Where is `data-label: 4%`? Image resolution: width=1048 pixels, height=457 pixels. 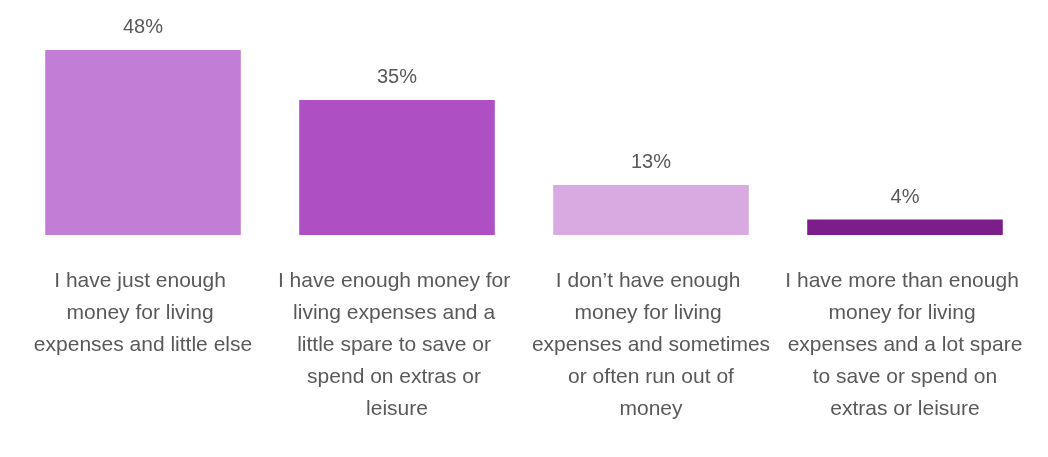
data-label: 4% is located at coordinates (905, 195).